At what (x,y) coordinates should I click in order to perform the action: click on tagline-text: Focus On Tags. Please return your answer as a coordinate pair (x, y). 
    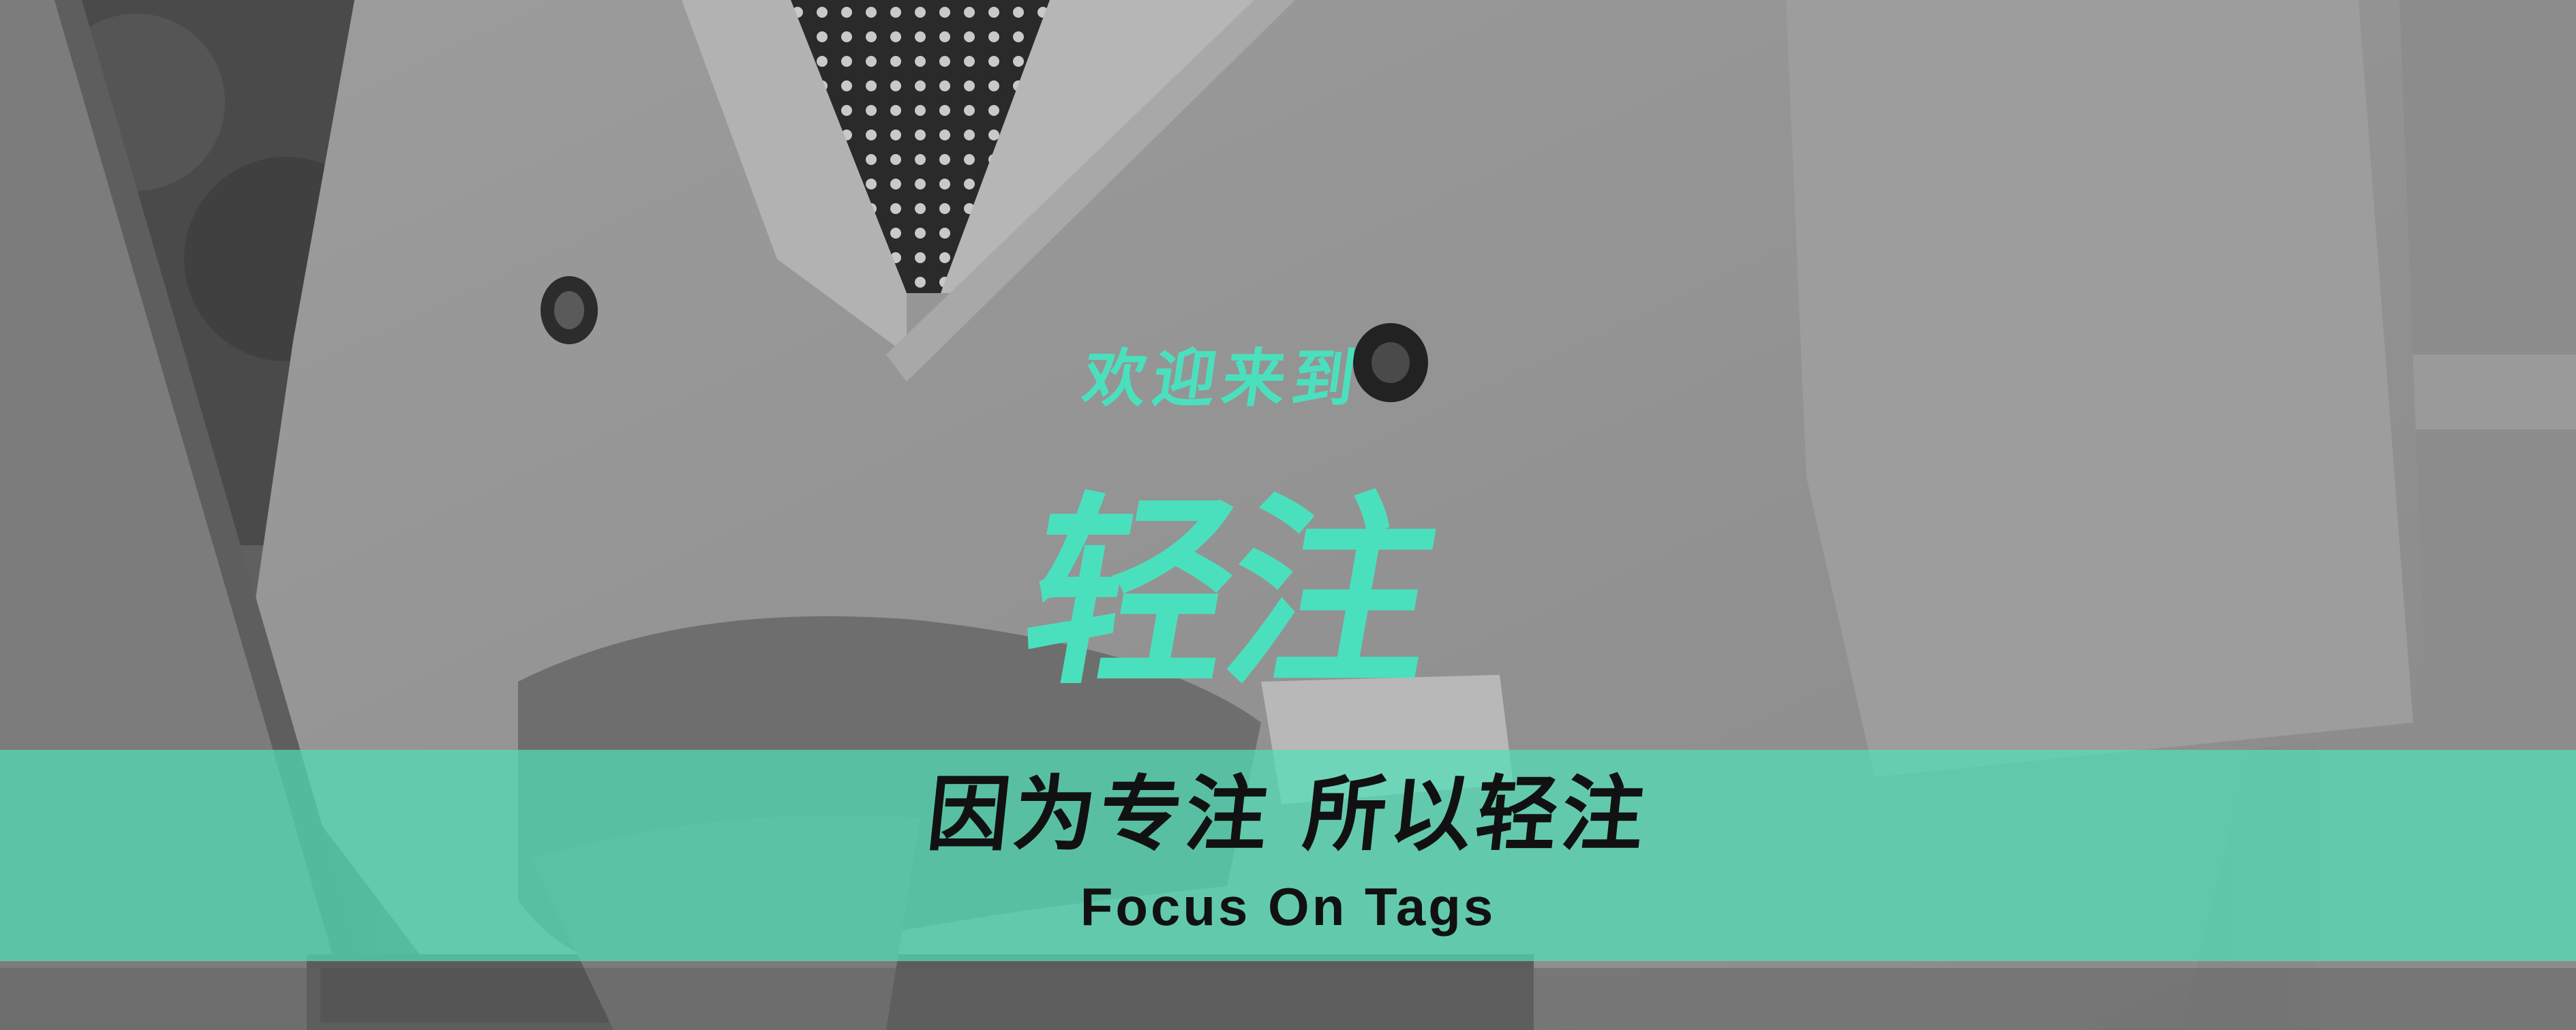
    Looking at the image, I should click on (1288, 907).